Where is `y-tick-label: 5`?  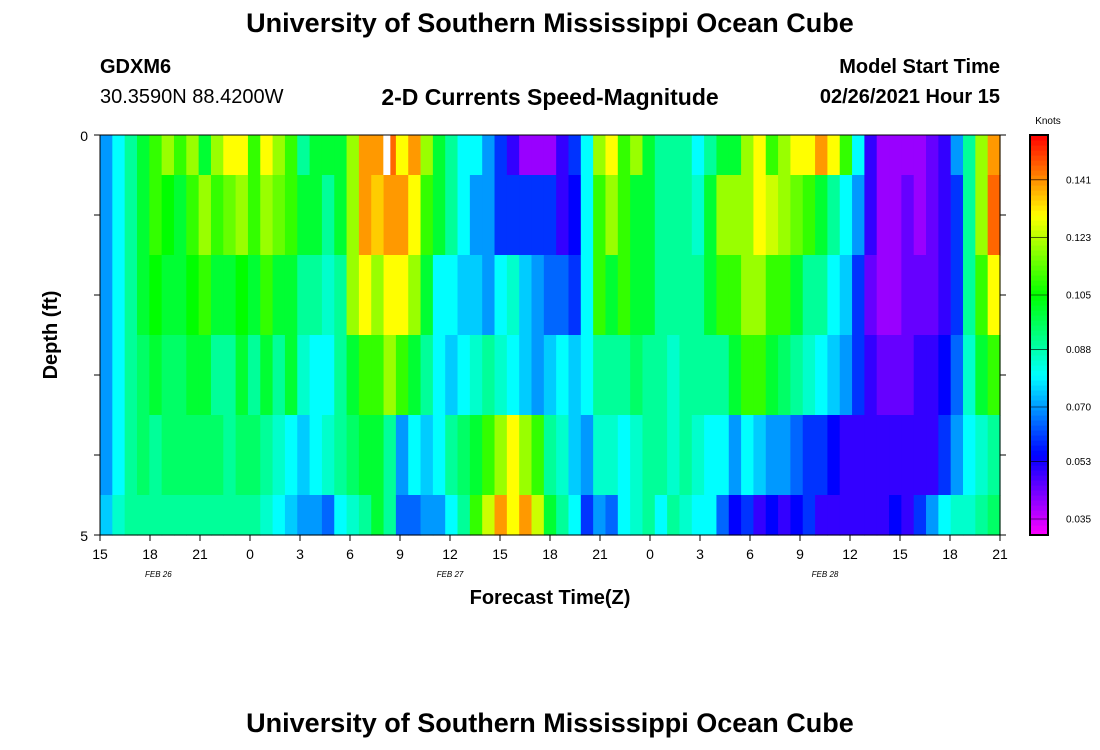 y-tick-label: 5 is located at coordinates (84, 536).